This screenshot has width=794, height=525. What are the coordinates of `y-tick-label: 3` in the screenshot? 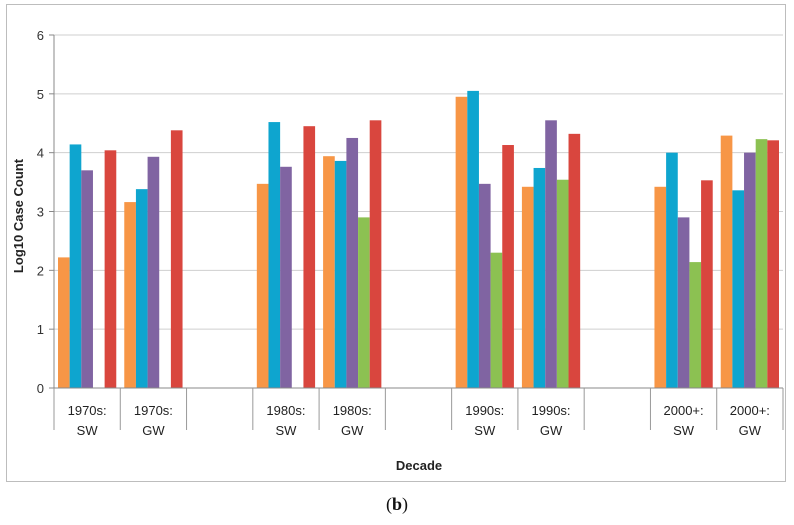 It's located at (40, 212).